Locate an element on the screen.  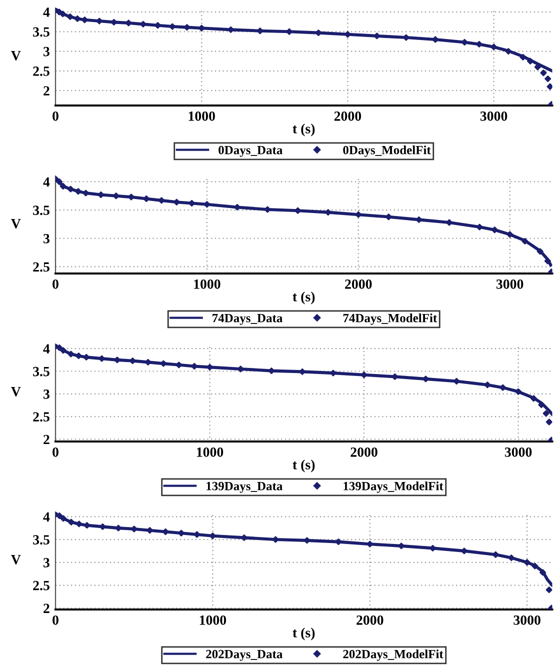
legend-label: 0Days_ModelFit is located at coordinates (387, 151).